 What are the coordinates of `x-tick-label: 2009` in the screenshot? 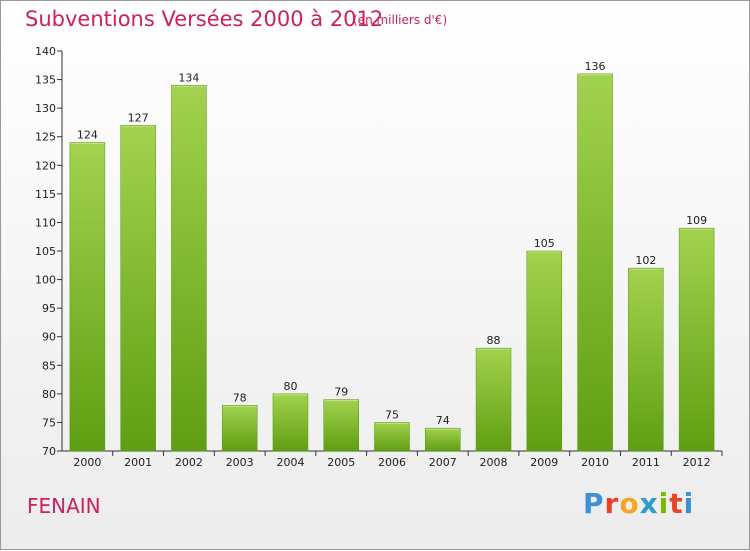 It's located at (544, 462).